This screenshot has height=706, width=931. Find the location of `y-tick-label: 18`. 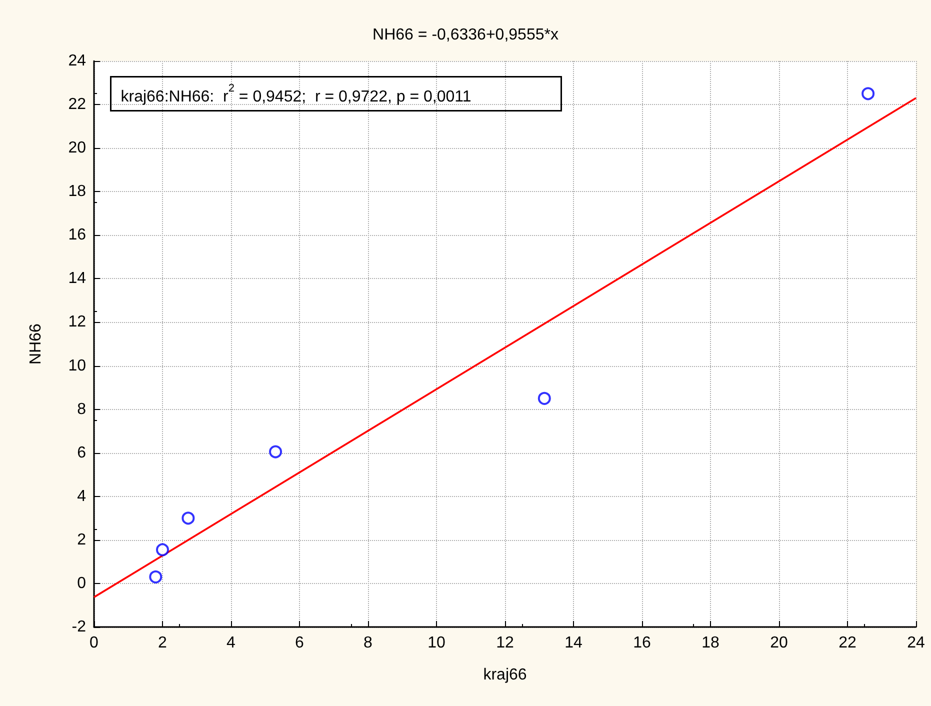

y-tick-label: 18 is located at coordinates (77, 191).